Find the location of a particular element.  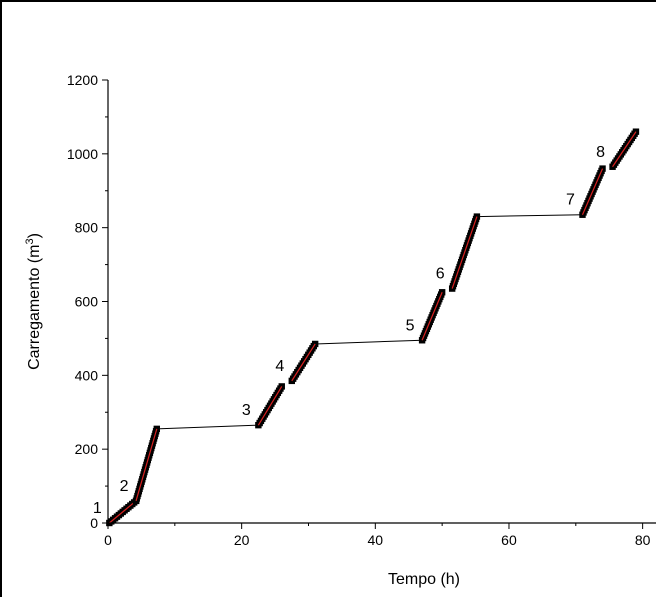

segment-1: 1 is located at coordinates (116, 512).